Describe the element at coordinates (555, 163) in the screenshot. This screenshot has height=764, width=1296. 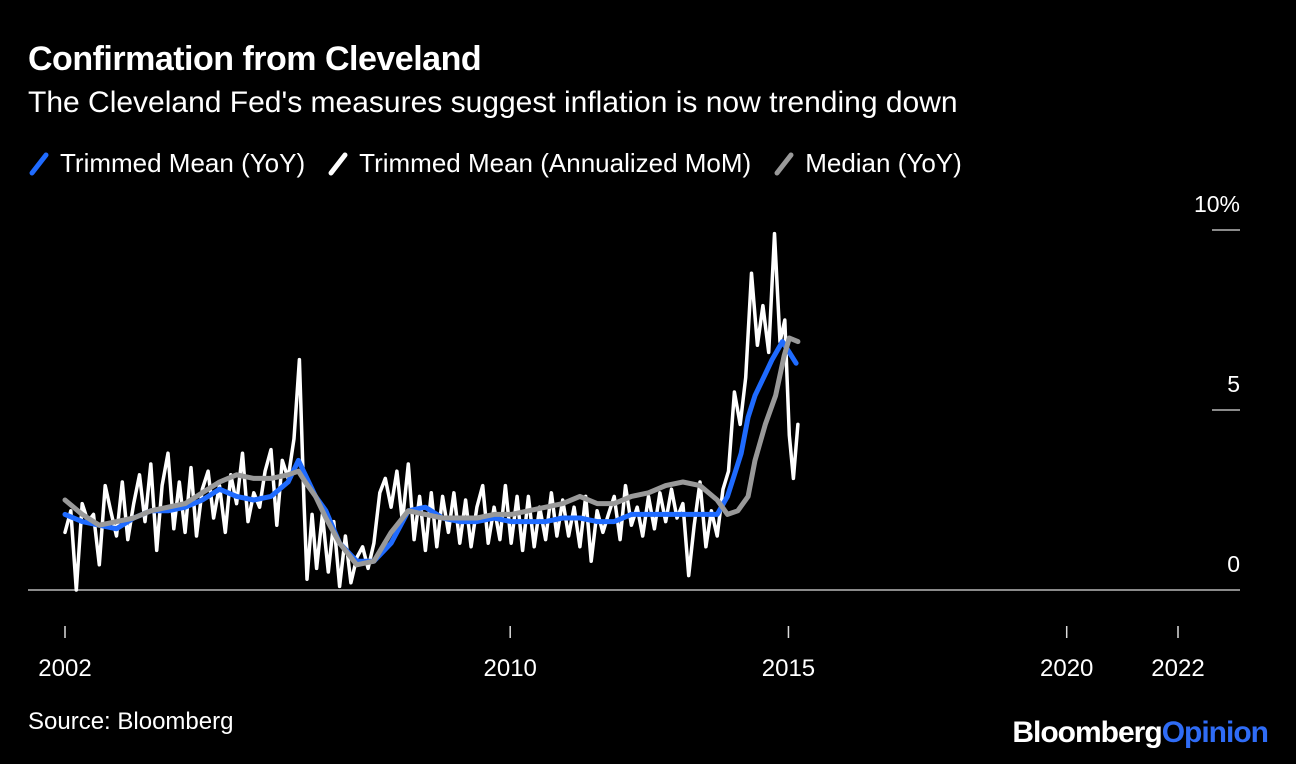
I see `legend-label: Trimmed Mean (Annualized MoM)` at that location.